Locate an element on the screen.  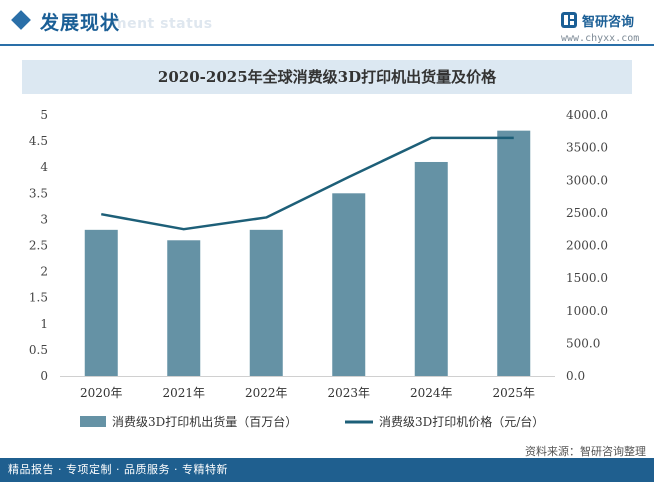
series-line-price is located at coordinates (307, 183).